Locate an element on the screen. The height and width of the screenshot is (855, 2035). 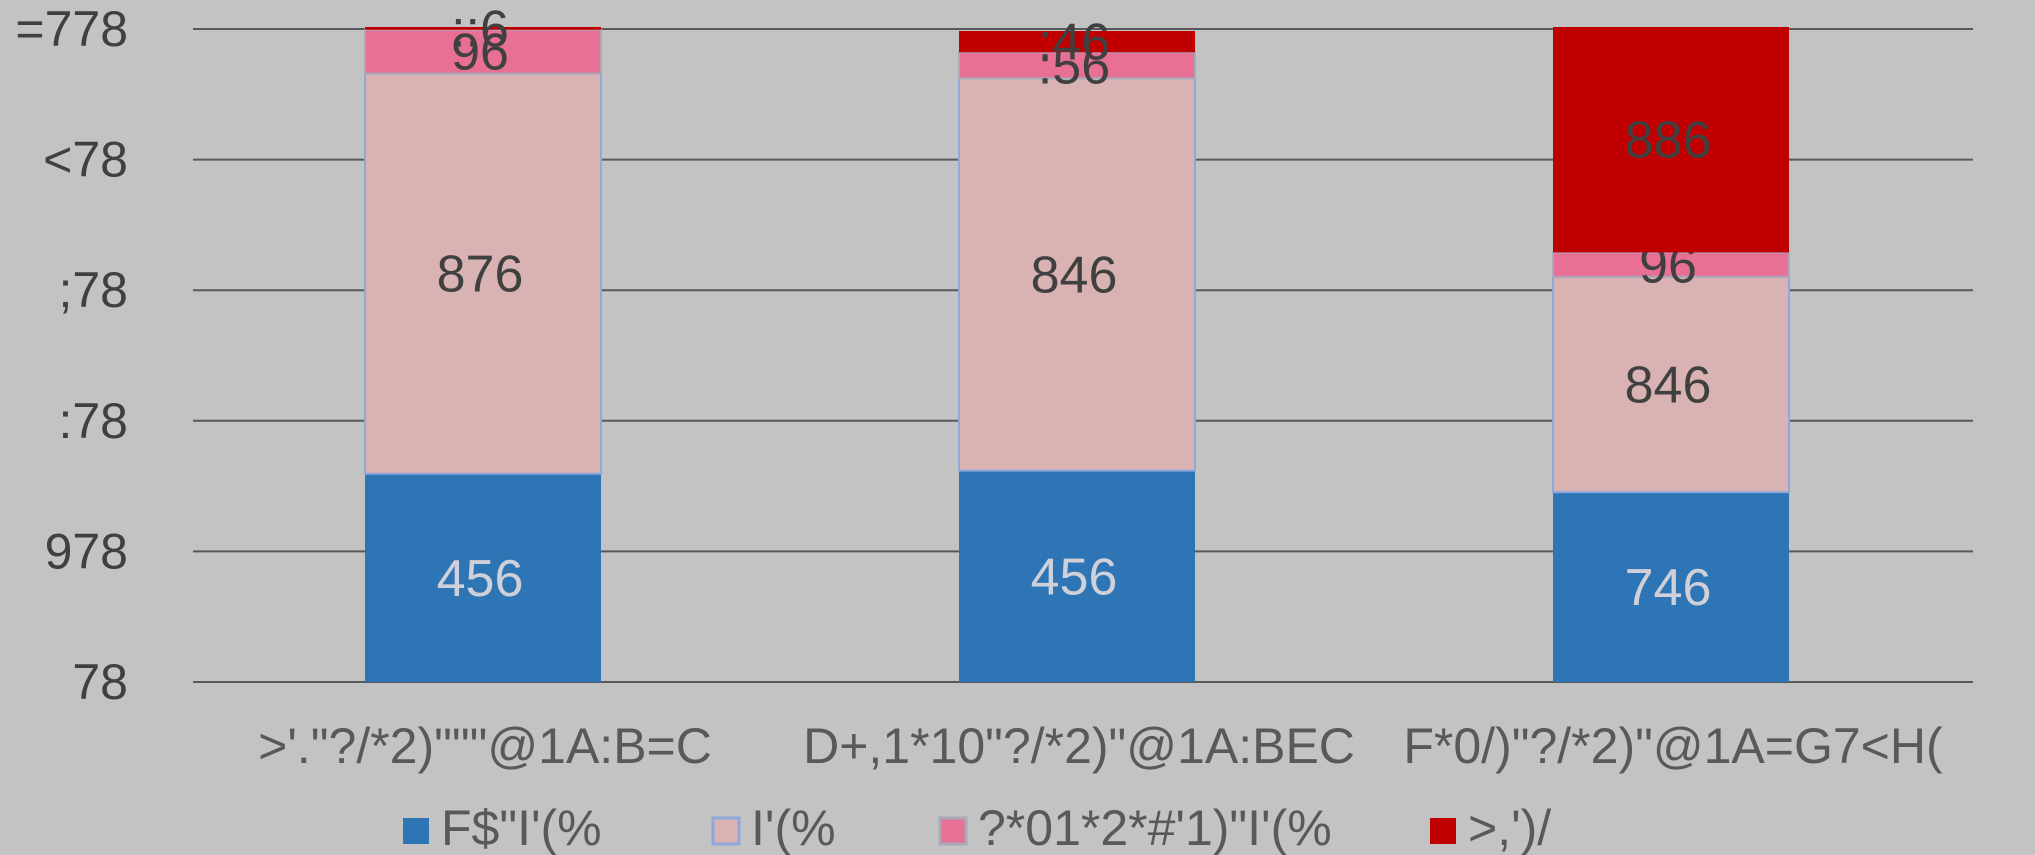
data-label: 746 is located at coordinates (1668, 588).